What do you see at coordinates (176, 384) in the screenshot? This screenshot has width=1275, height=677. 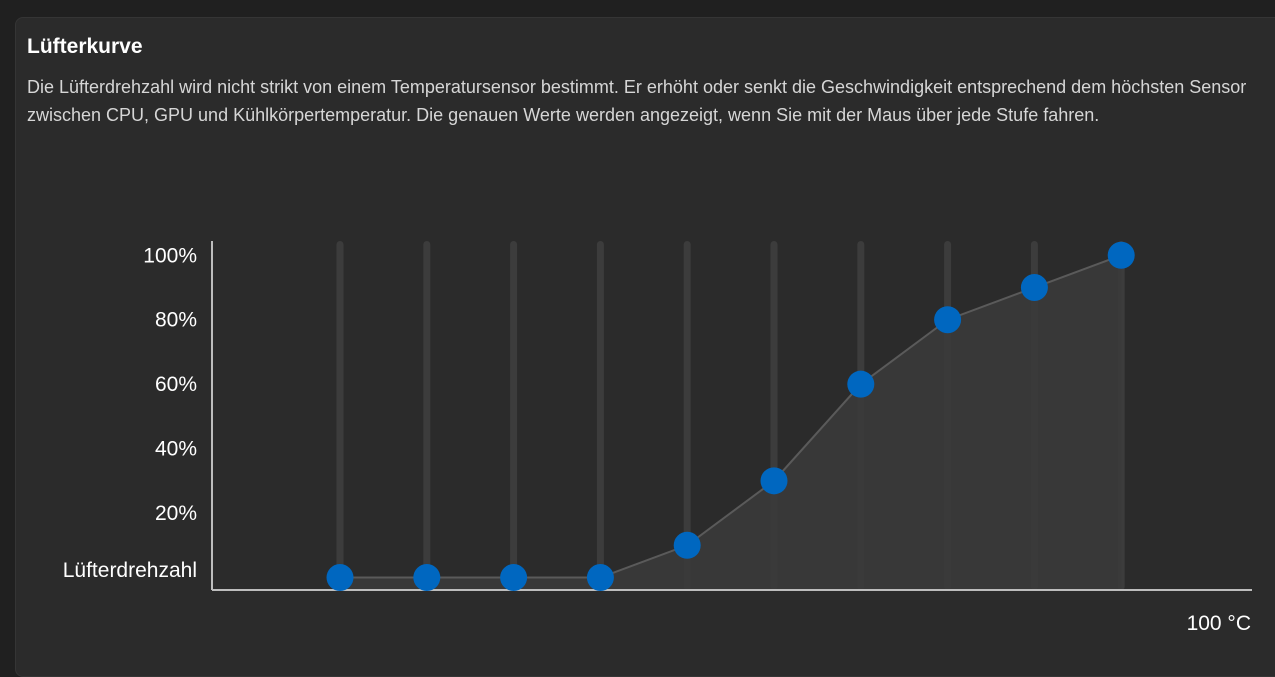 I see `y-tick-label: 60%` at bounding box center [176, 384].